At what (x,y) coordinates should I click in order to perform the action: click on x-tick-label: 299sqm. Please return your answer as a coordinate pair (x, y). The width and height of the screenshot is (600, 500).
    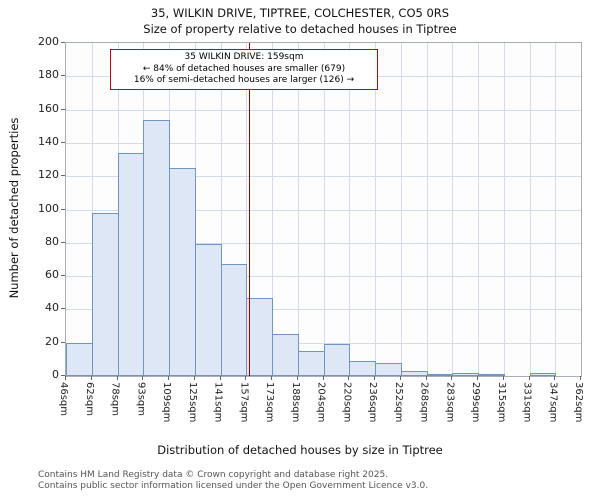
    Looking at the image, I should click on (475, 402).